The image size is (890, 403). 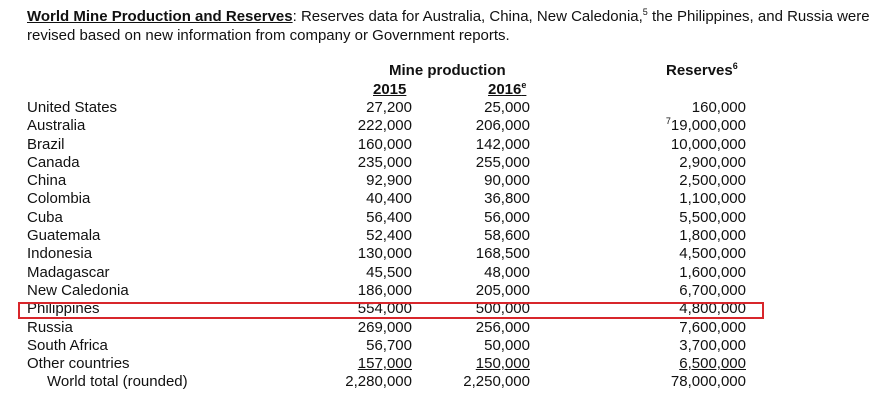 What do you see at coordinates (712, 345) in the screenshot?
I see `reserves-cell: 3,700,000` at bounding box center [712, 345].